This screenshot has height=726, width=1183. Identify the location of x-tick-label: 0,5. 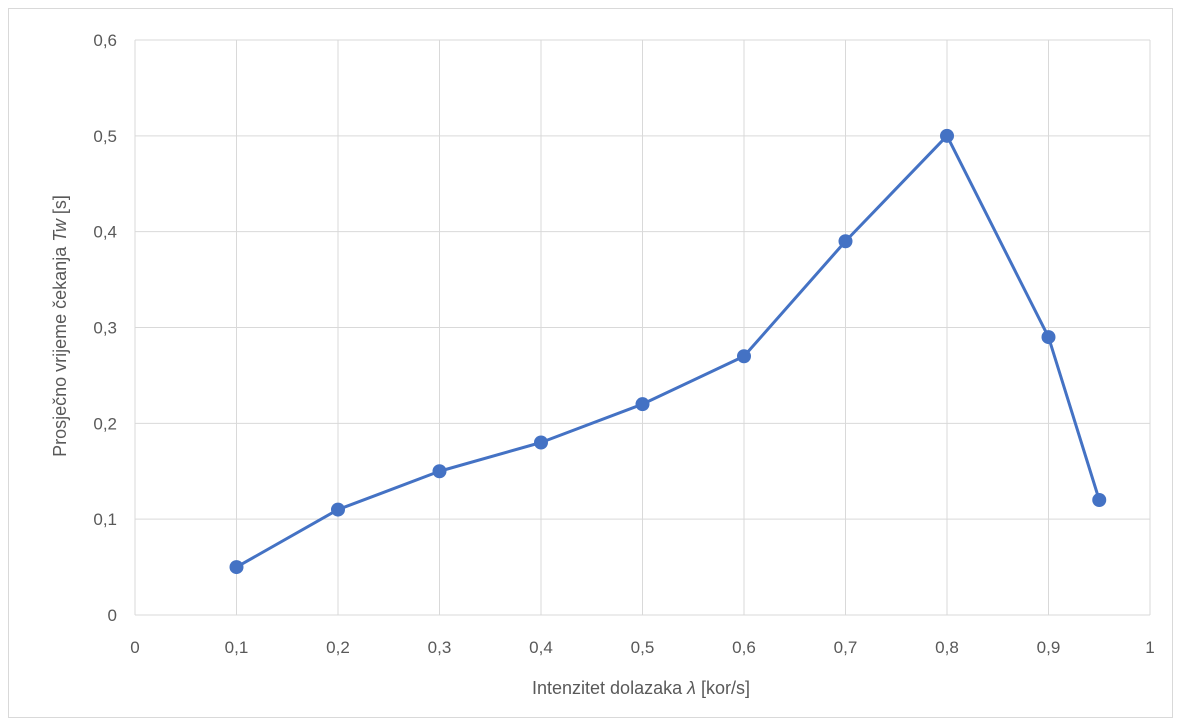
(643, 647).